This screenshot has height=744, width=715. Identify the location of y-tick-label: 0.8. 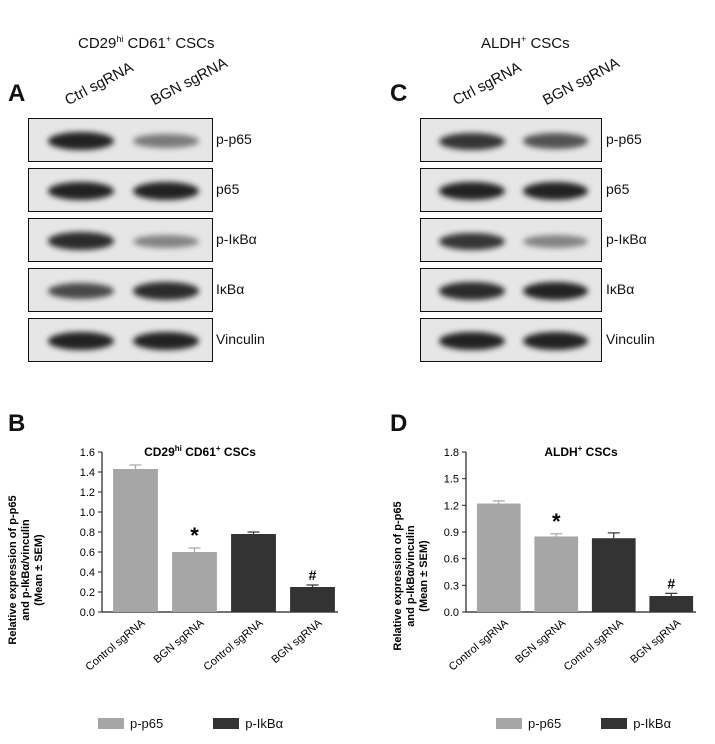
(87, 533).